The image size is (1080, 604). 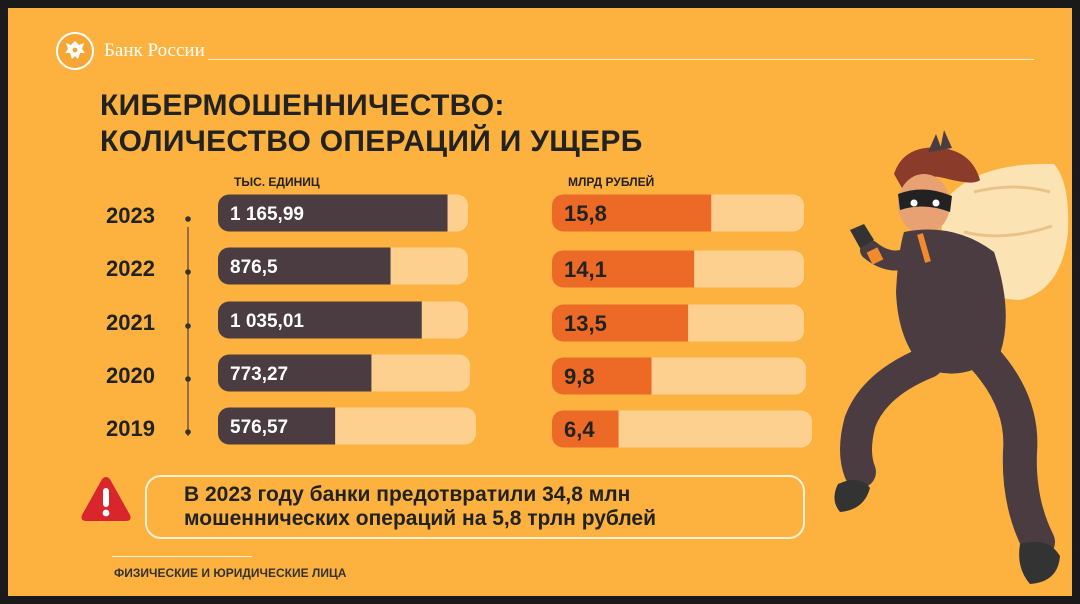 What do you see at coordinates (130, 375) in the screenshot?
I see `year-label: 2020` at bounding box center [130, 375].